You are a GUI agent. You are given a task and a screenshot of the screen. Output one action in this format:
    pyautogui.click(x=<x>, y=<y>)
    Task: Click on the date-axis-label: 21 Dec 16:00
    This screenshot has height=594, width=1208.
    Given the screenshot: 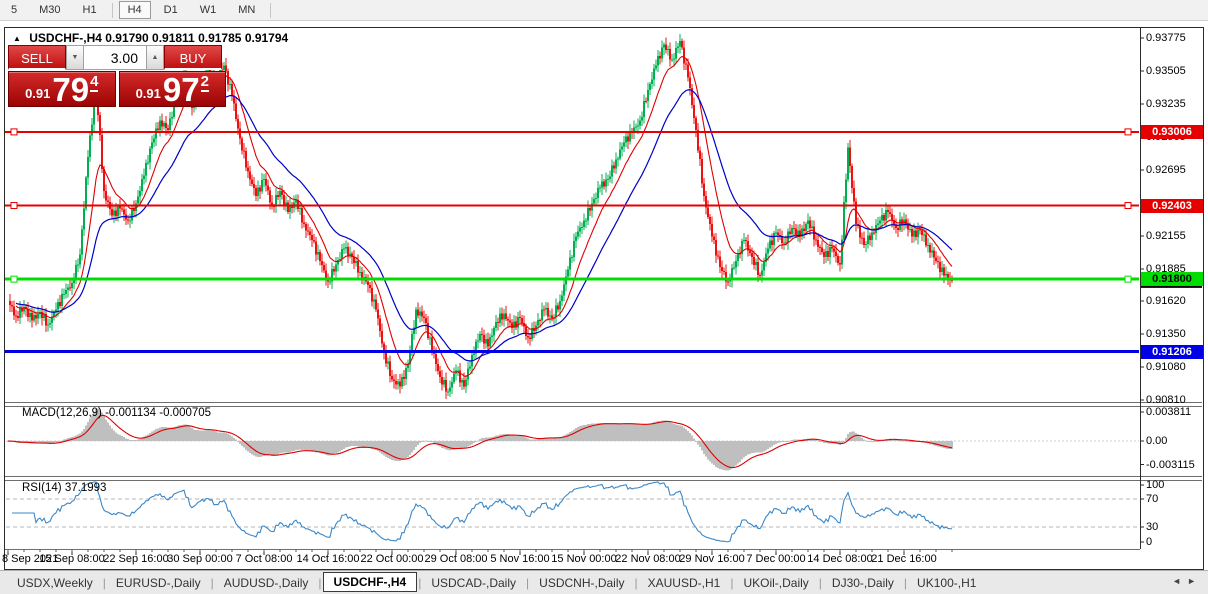 What is the action you would take?
    pyautogui.click(x=904, y=559)
    